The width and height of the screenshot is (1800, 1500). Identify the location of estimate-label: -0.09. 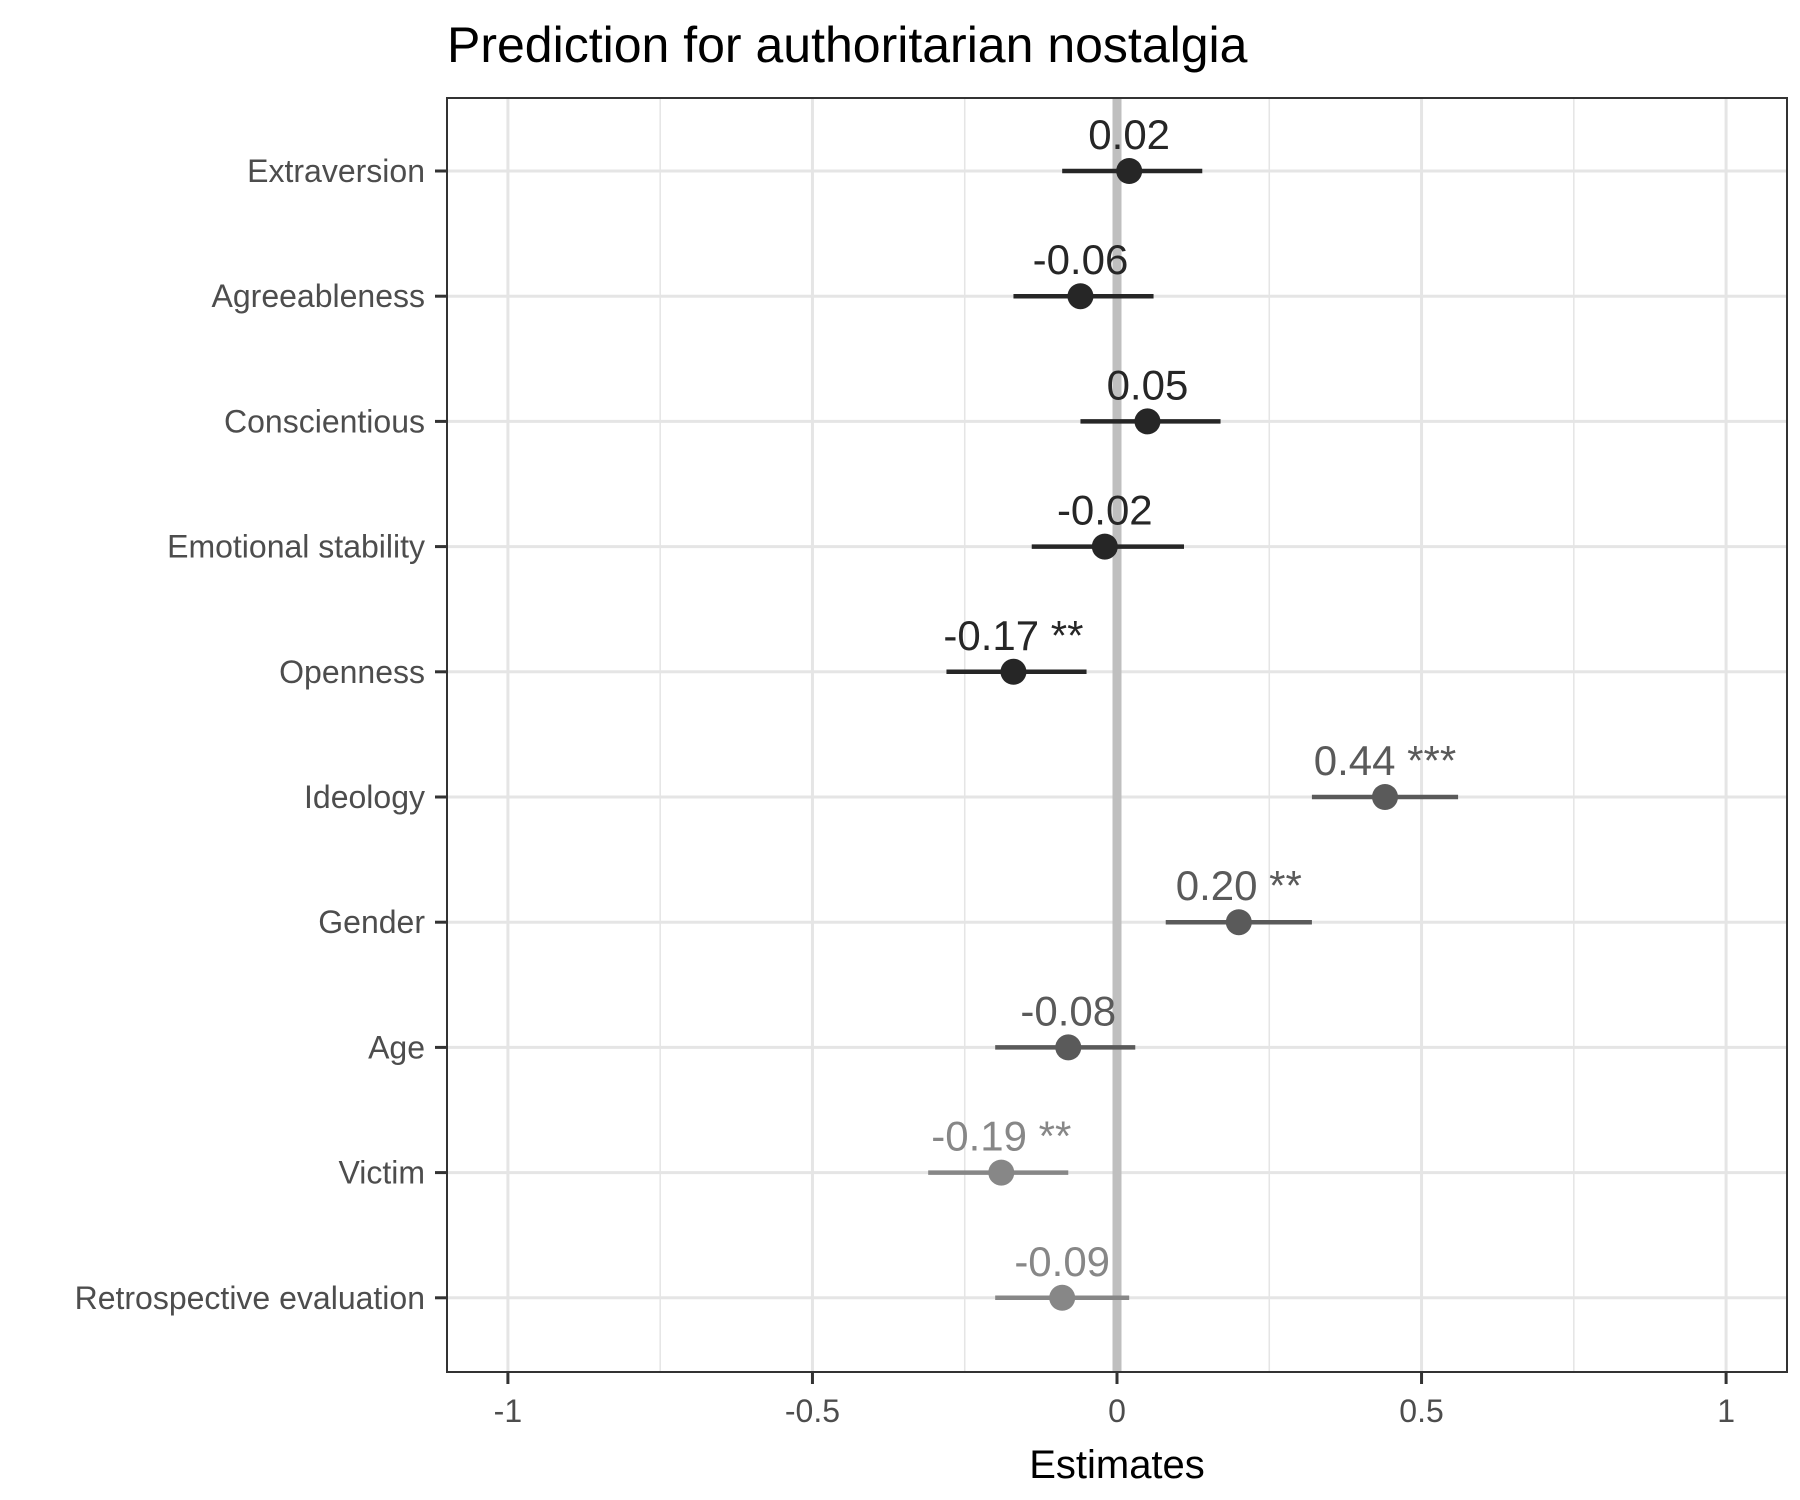
(1062, 1261).